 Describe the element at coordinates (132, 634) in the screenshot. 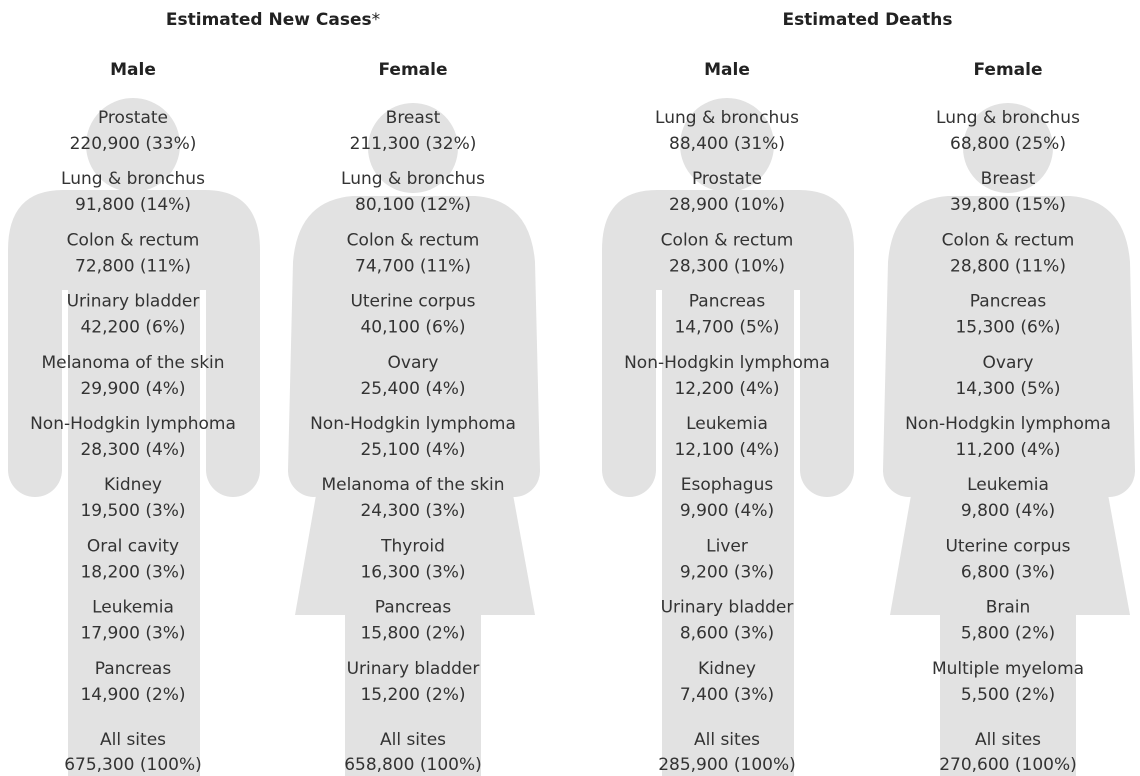

I see `site-value: 17,900 (3%)` at that location.